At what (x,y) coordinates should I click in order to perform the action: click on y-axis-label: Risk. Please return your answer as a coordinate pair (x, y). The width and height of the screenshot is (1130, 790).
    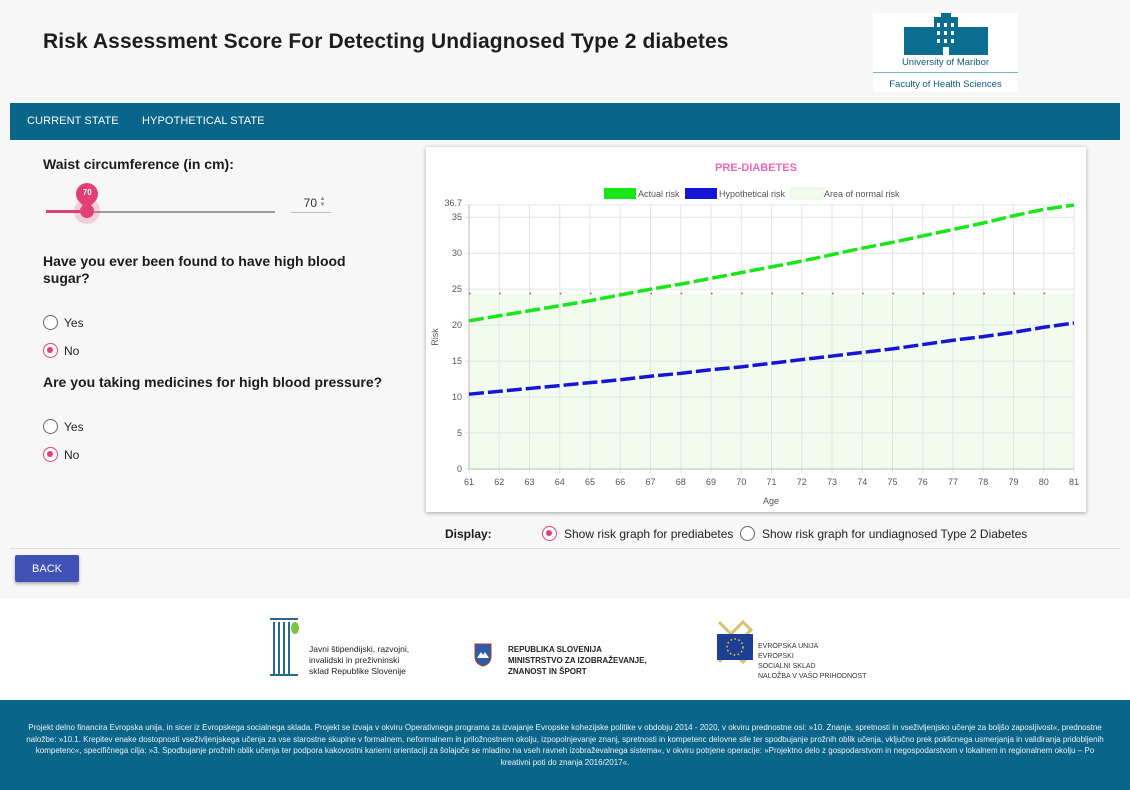
    Looking at the image, I should click on (435, 337).